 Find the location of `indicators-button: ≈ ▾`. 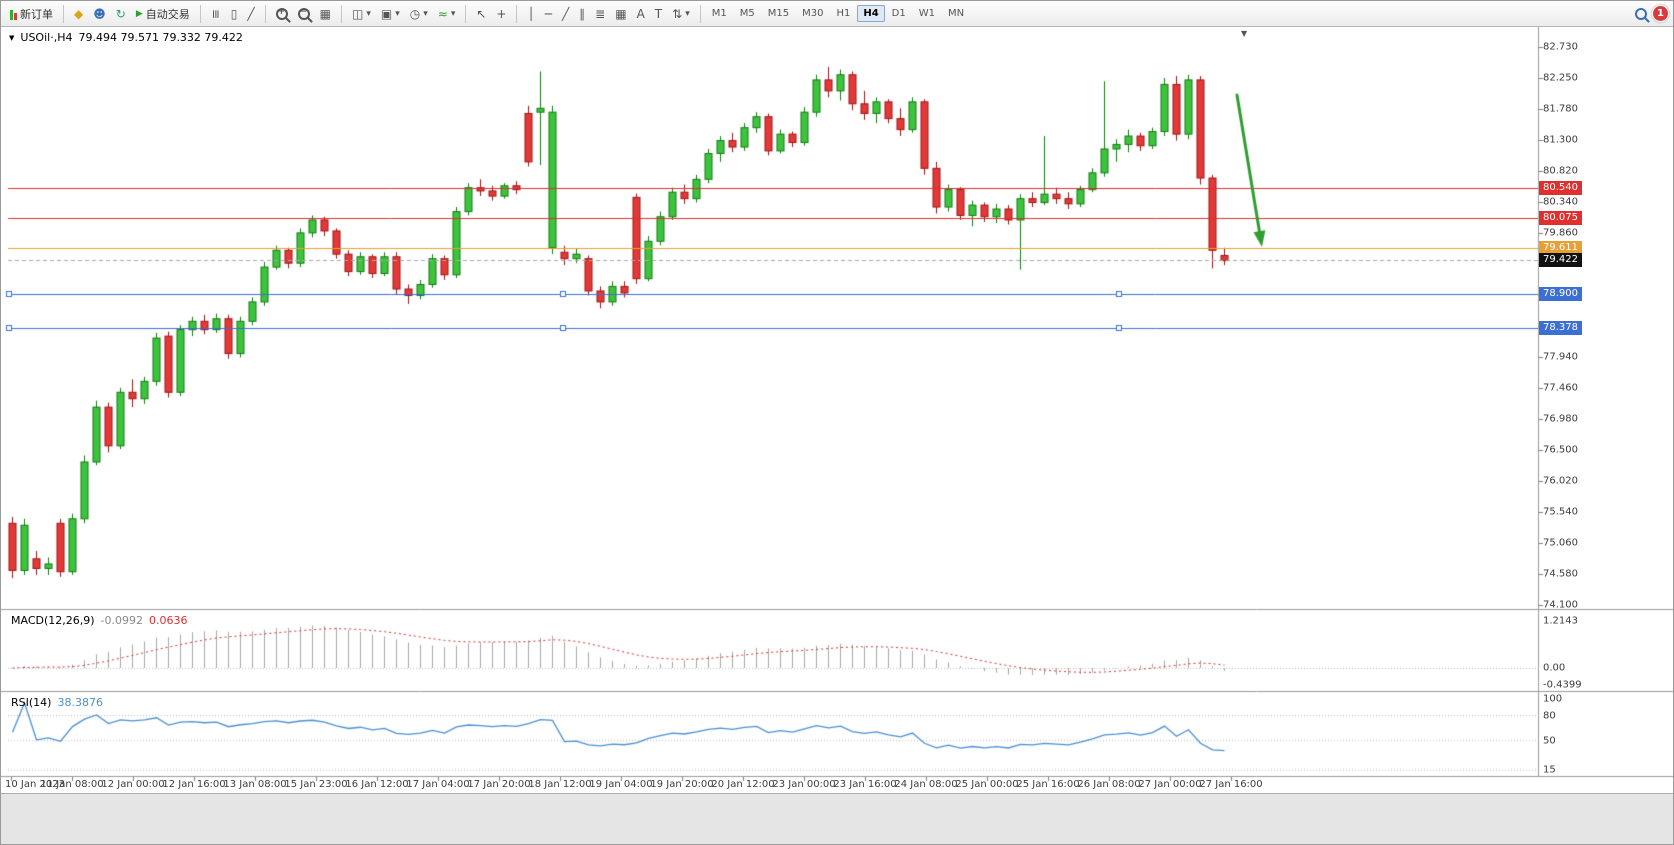

indicators-button: ≈ ▾ is located at coordinates (447, 14).